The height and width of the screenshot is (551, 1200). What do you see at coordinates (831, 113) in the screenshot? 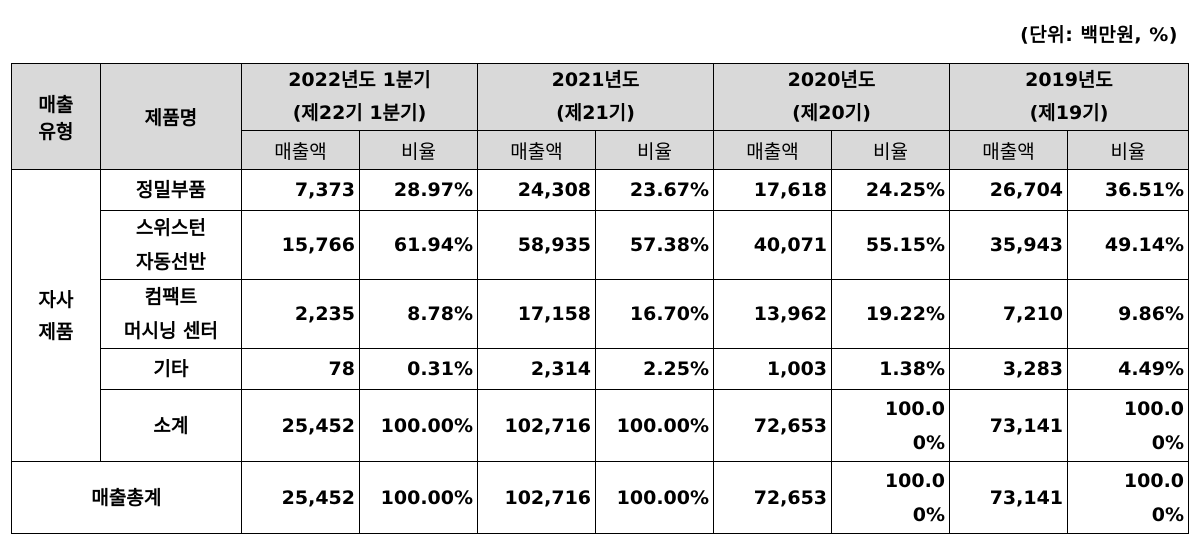
I see `period-term: (제20기)` at bounding box center [831, 113].